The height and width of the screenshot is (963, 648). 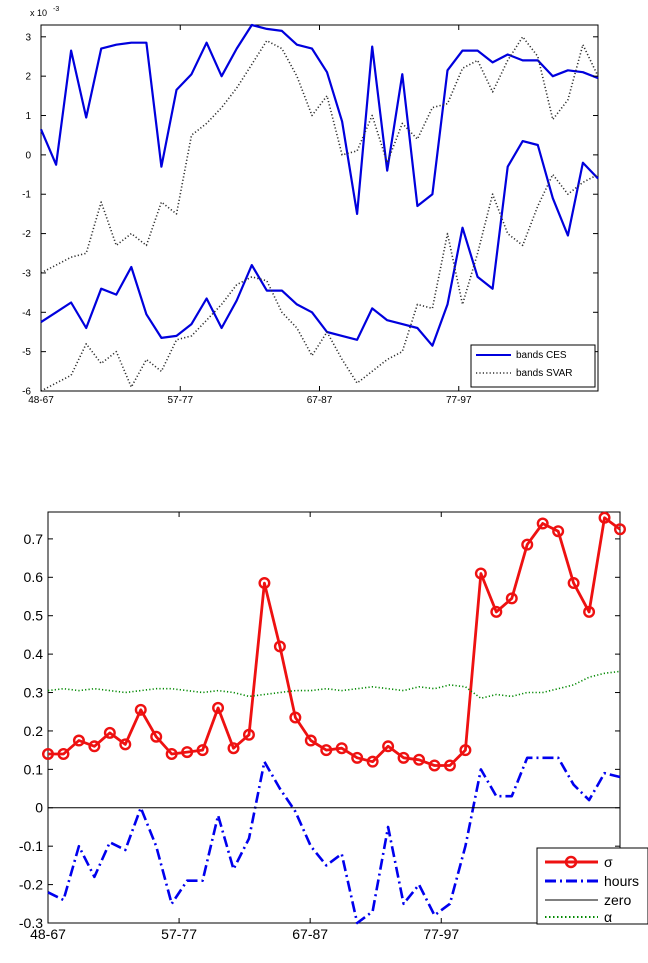 What do you see at coordinates (31, 923) in the screenshot?
I see `y-tick-label: -0.3` at bounding box center [31, 923].